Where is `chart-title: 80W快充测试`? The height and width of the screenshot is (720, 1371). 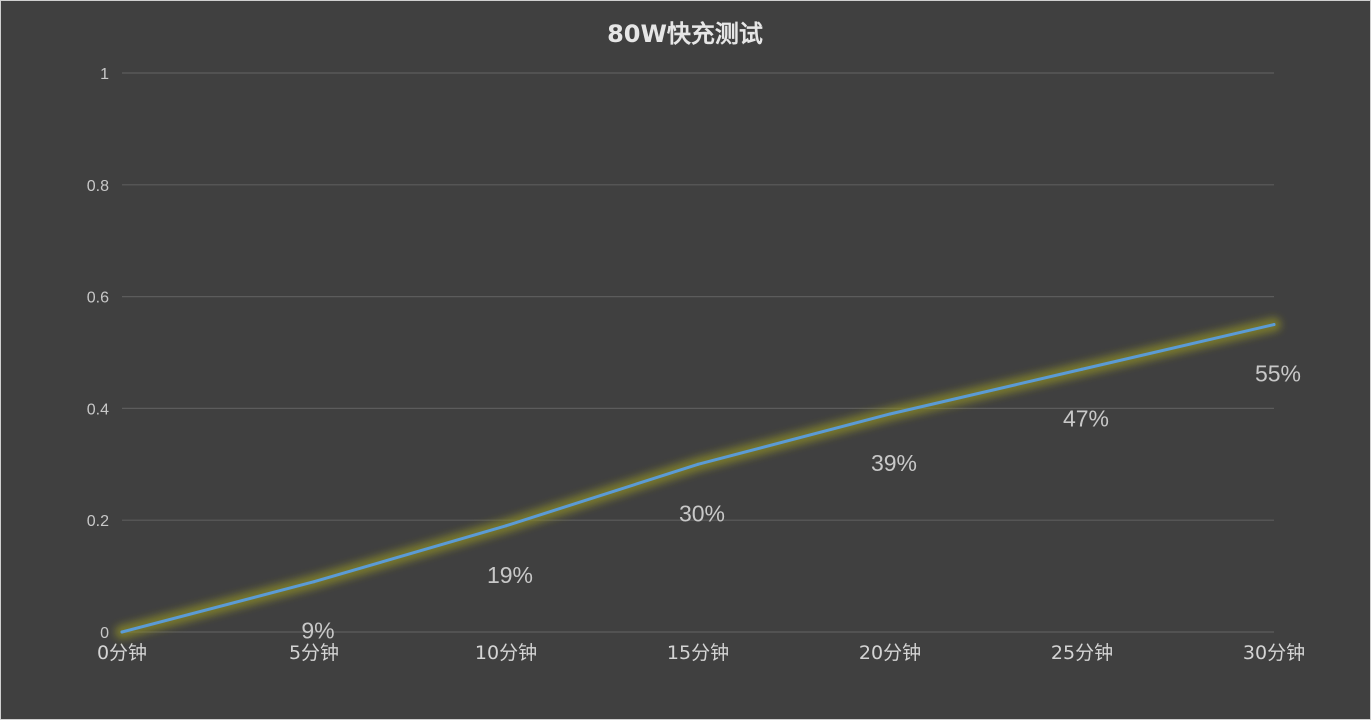
chart-title: 80W快充测试 is located at coordinates (685, 34).